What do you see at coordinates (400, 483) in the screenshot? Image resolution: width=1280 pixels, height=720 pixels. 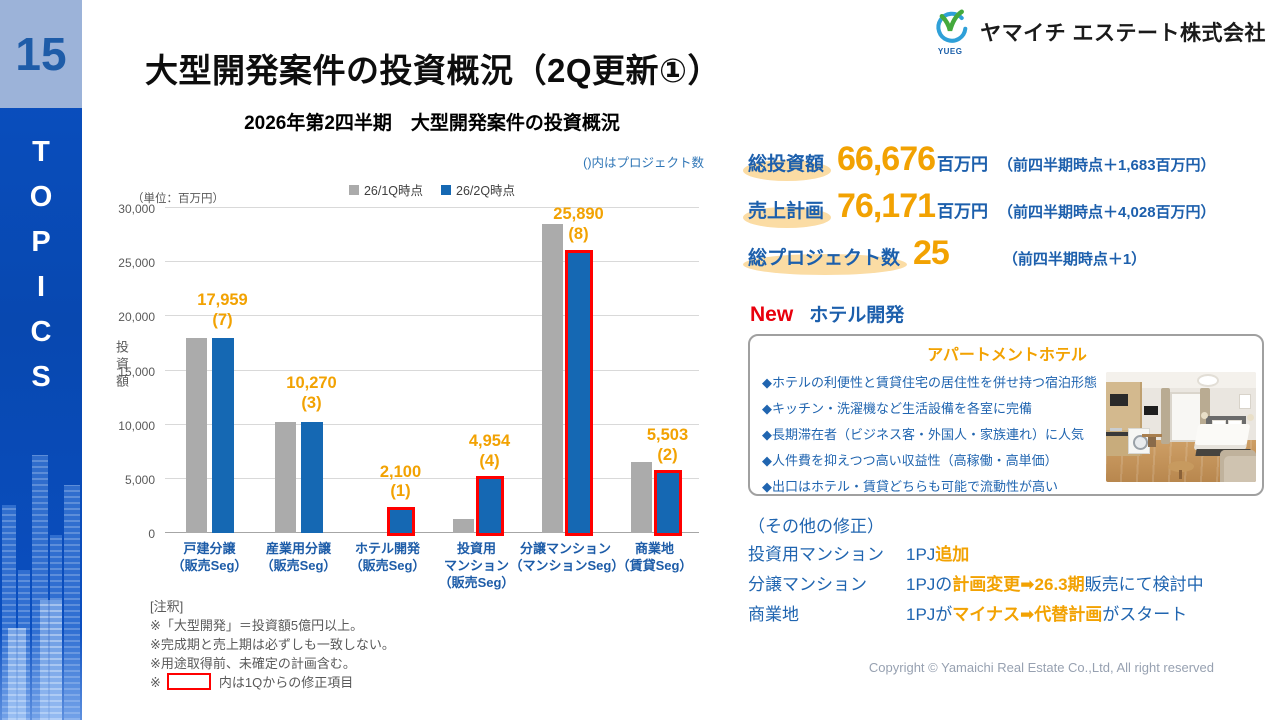 I see `bar-value-label: 2,100 (1)` at bounding box center [400, 483].